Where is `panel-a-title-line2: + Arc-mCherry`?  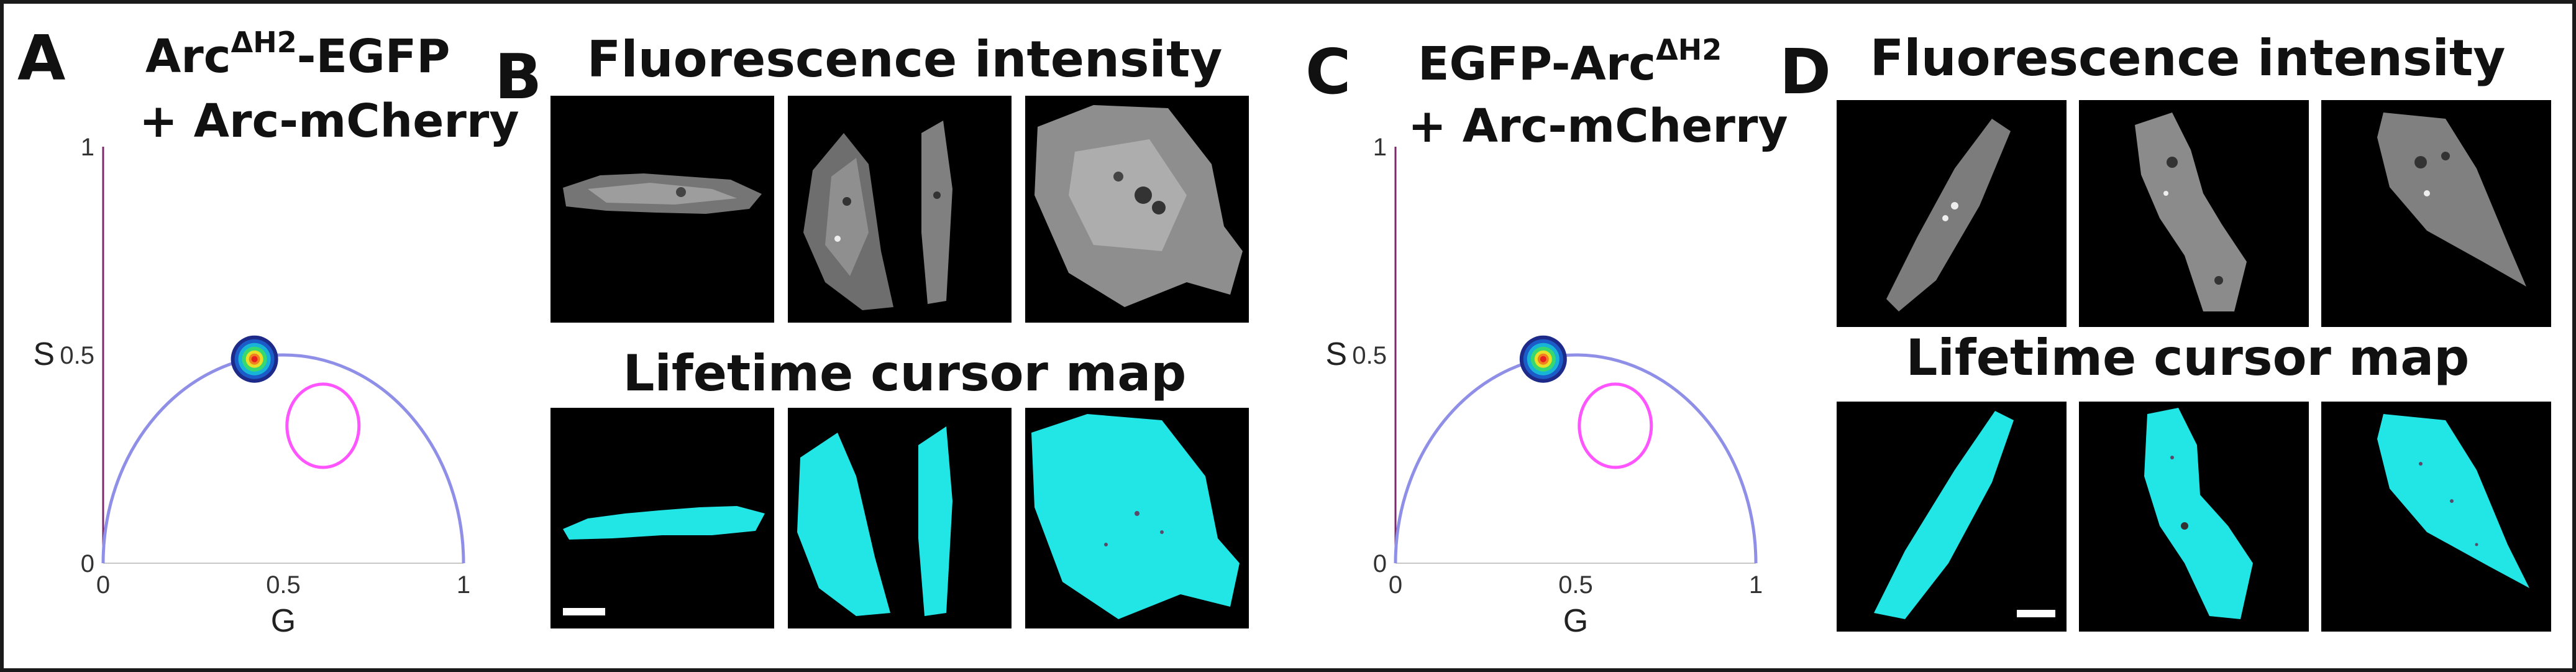 panel-a-title-line2: + Arc-mCherry is located at coordinates (329, 121).